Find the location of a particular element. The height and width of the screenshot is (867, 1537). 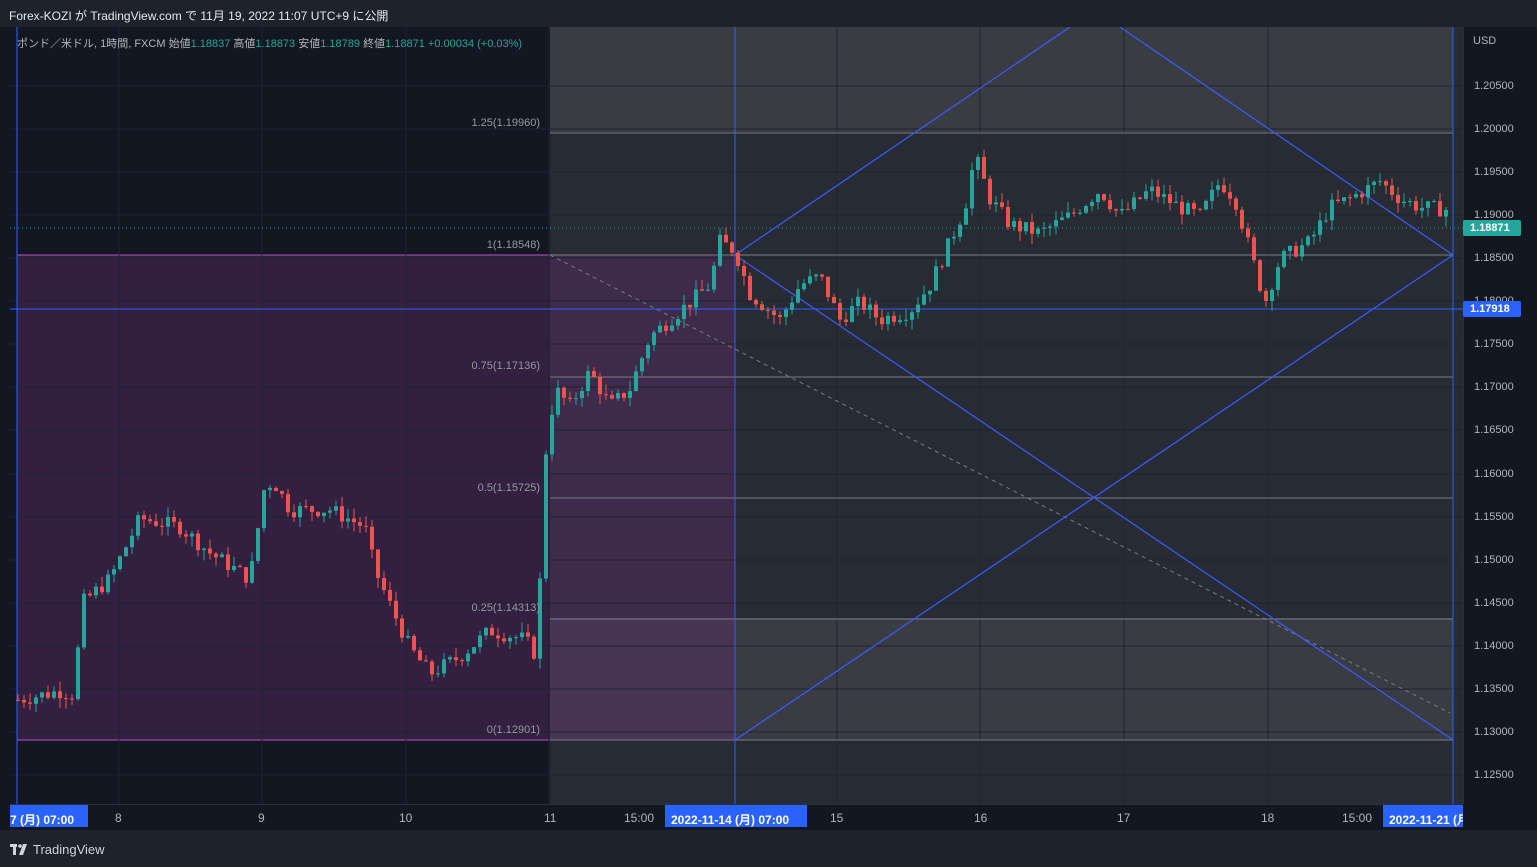

time-badge-left: 7 (月) 07:00 is located at coordinates (49, 816).